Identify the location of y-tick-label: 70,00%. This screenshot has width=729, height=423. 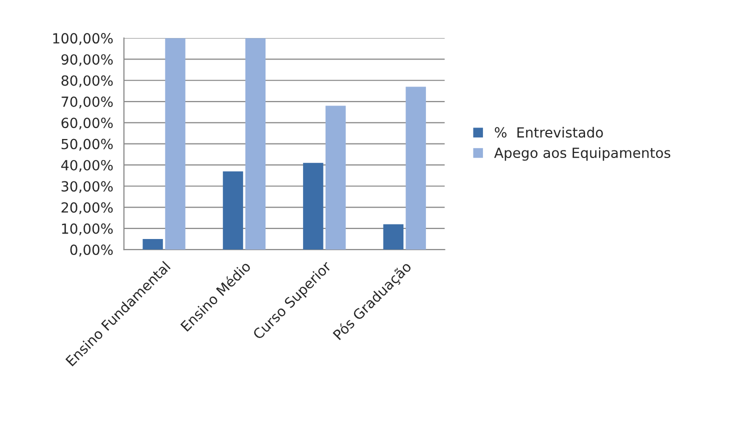
(87, 102).